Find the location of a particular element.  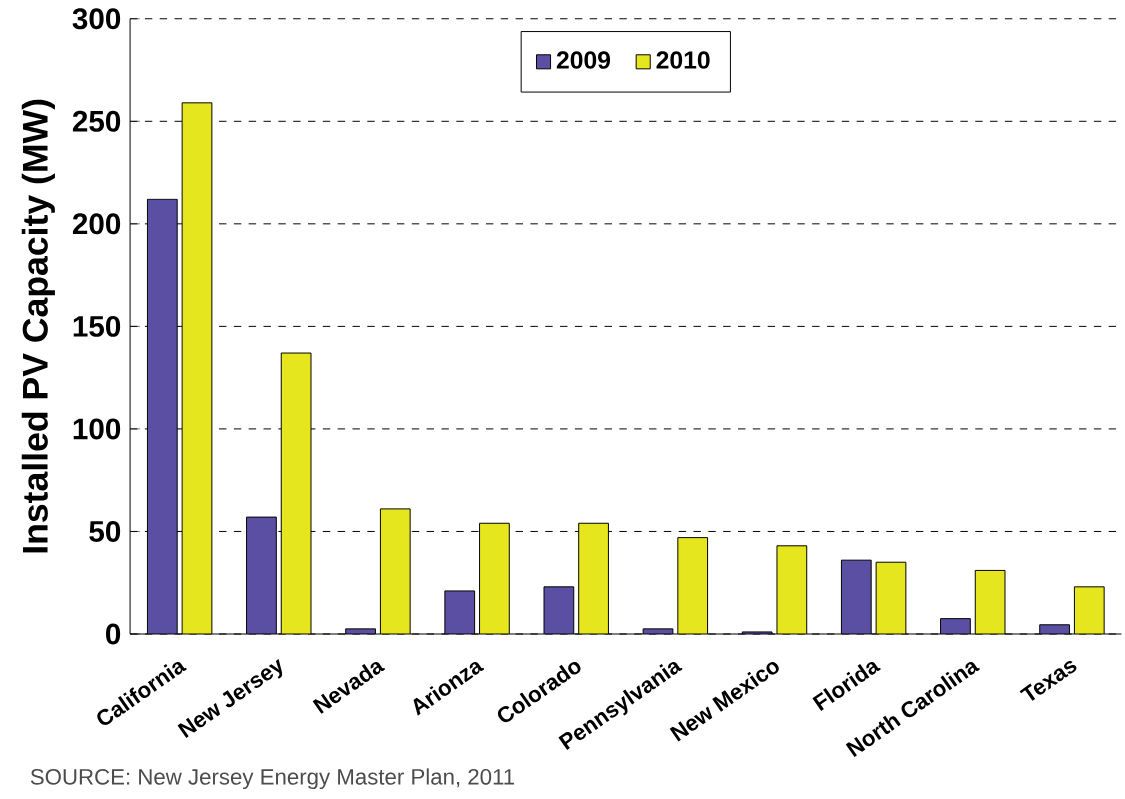

y-tick-label: 300 is located at coordinates (96, 19).